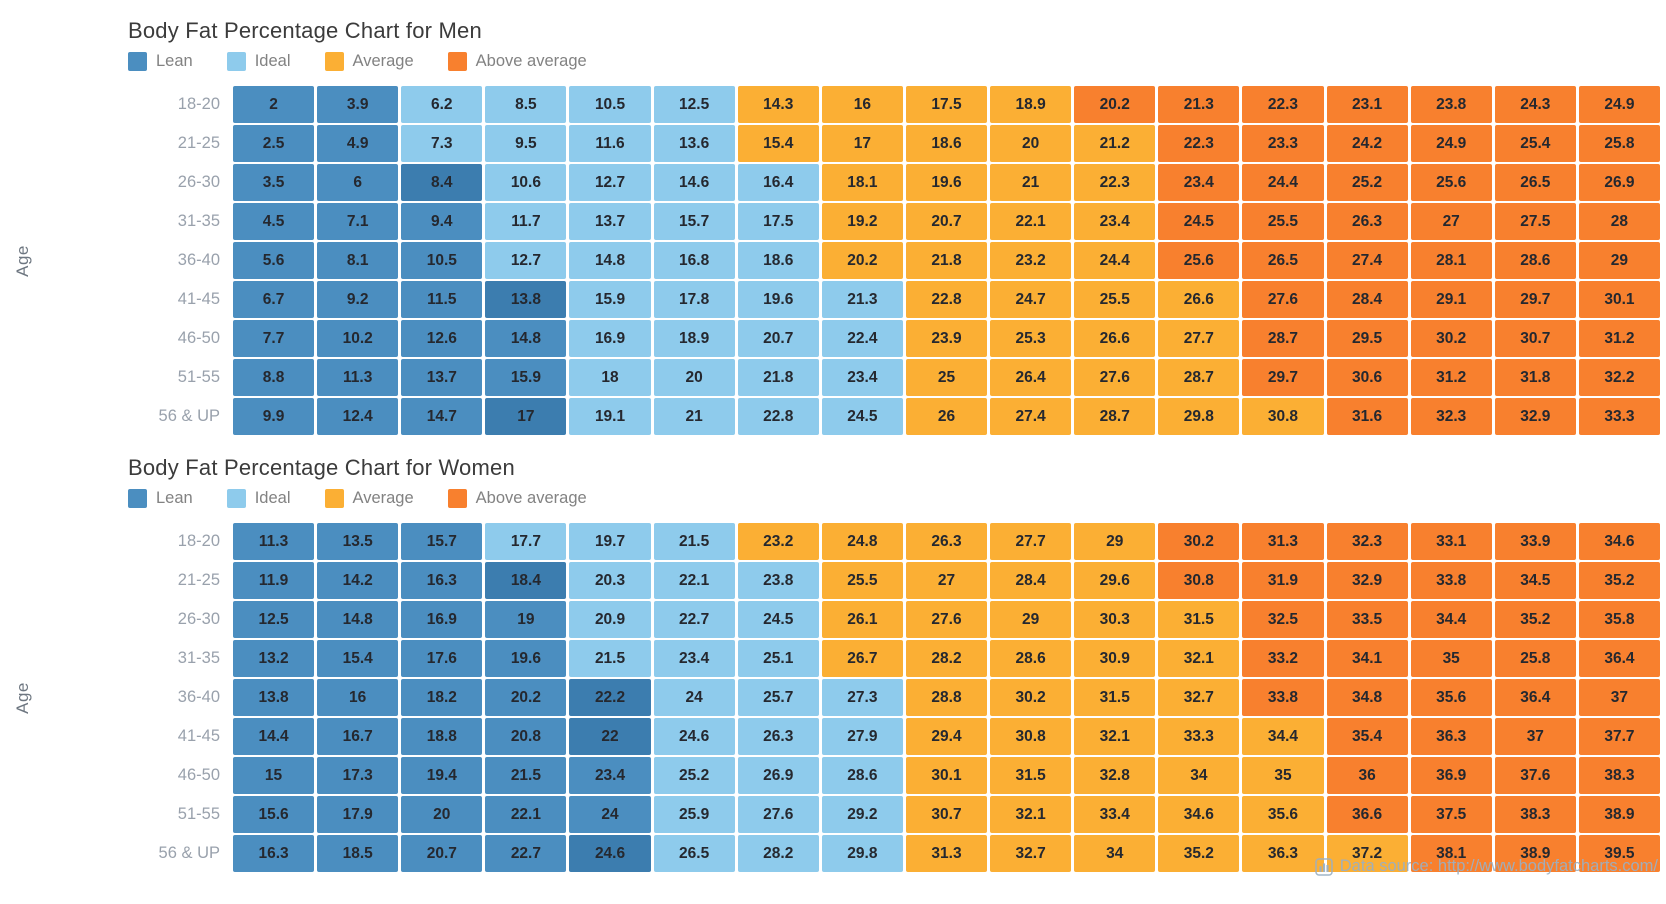 This screenshot has width=1666, height=904. I want to click on table-cell: 18.6, so click(946, 143).